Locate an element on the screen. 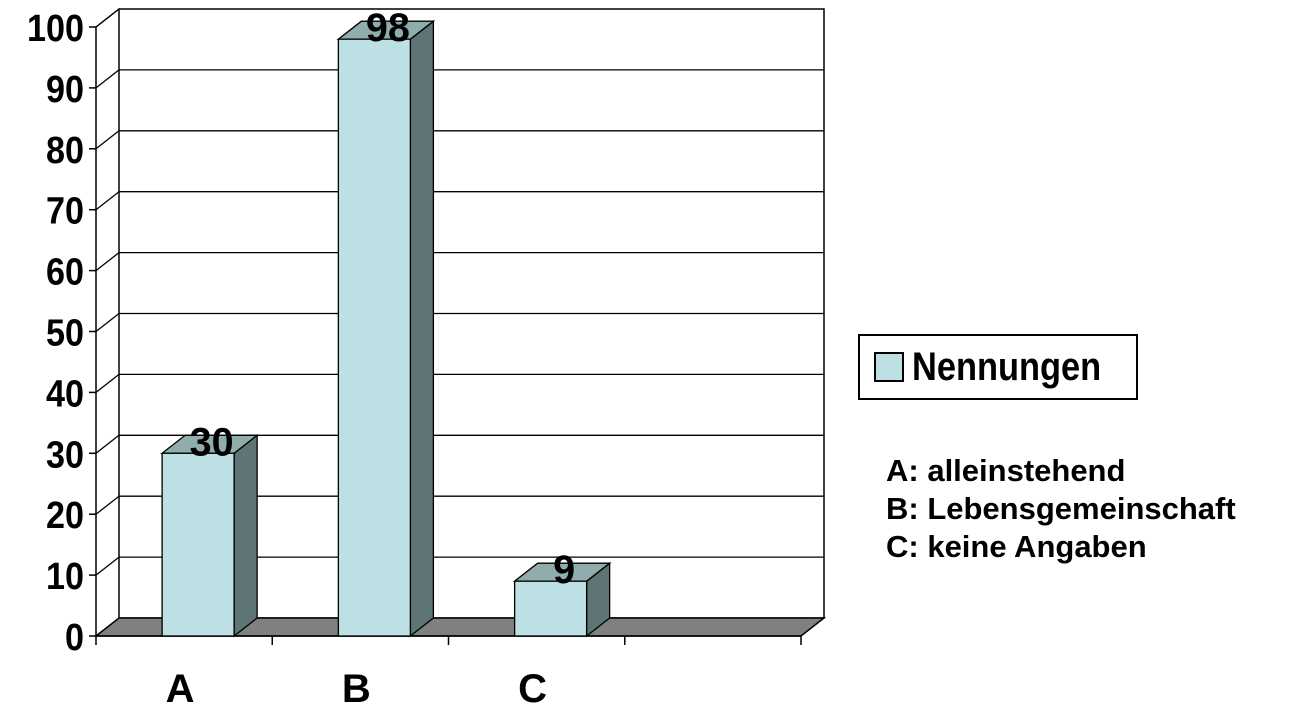  chart-legend: Nennungen is located at coordinates (998, 367).